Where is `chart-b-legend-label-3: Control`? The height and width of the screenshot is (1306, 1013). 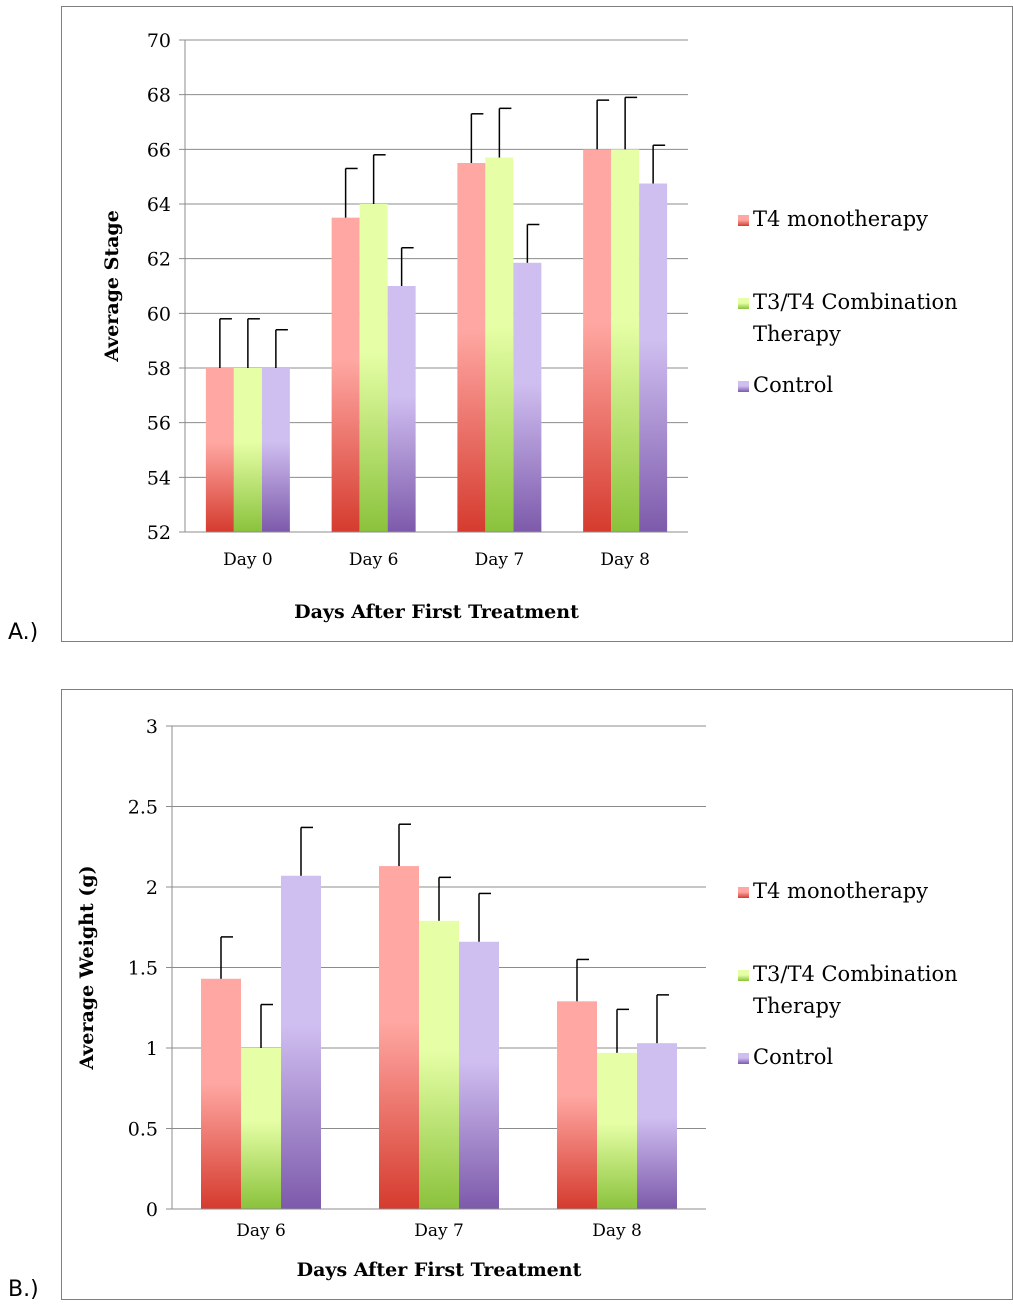 chart-b-legend-label-3: Control is located at coordinates (793, 1057).